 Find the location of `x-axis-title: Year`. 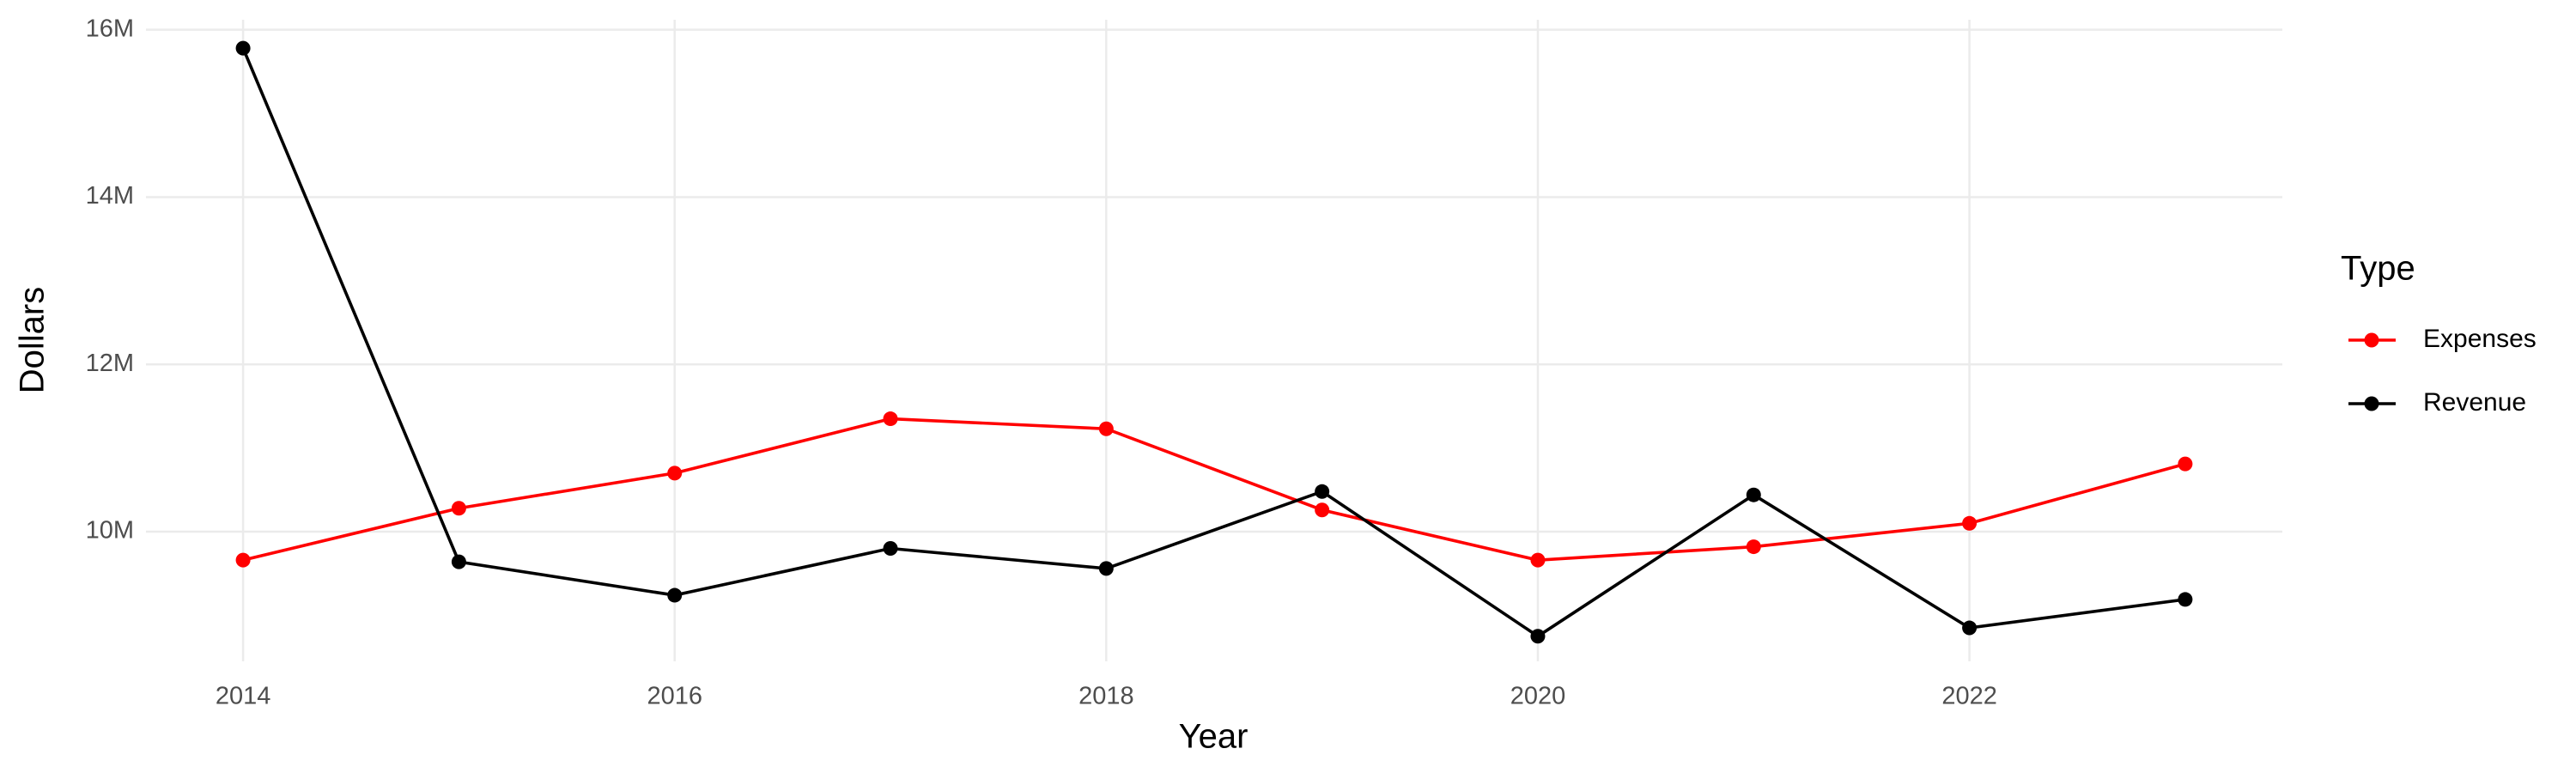

x-axis-title: Year is located at coordinates (1214, 737).